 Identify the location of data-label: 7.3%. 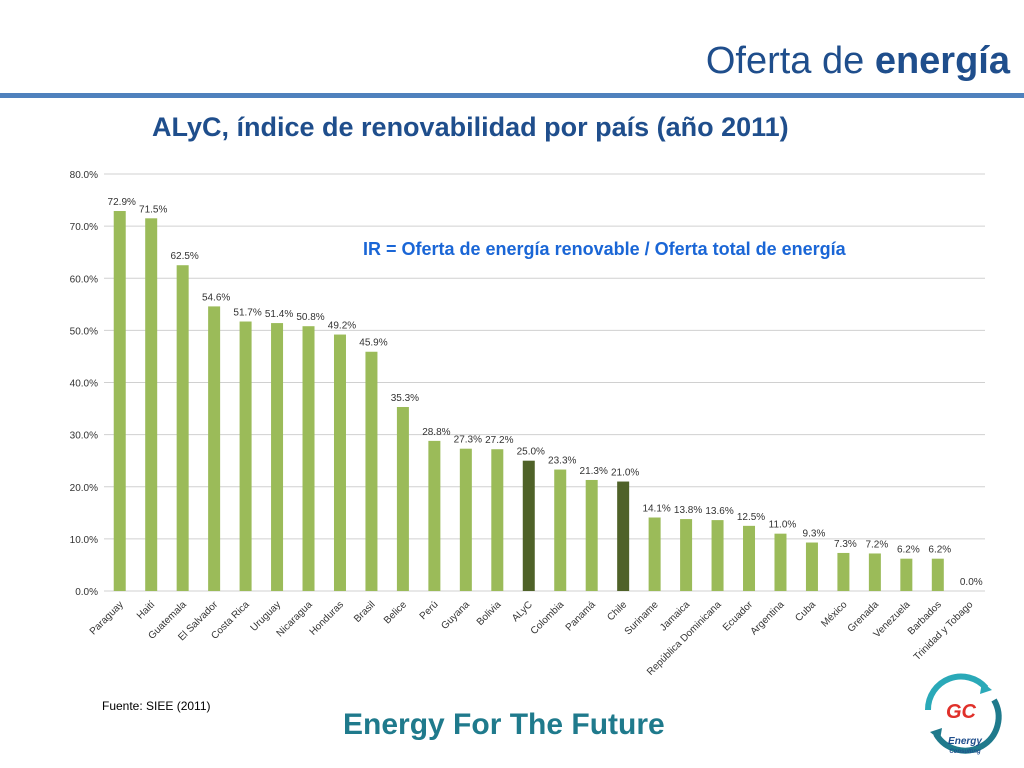
(845, 544).